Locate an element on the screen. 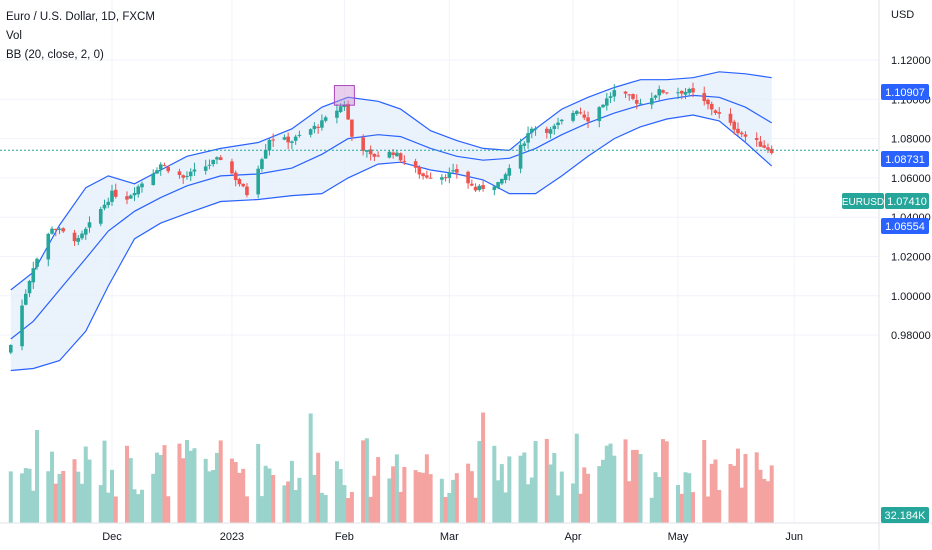 The width and height of the screenshot is (932, 550). legend-volume: Vol is located at coordinates (14, 36).